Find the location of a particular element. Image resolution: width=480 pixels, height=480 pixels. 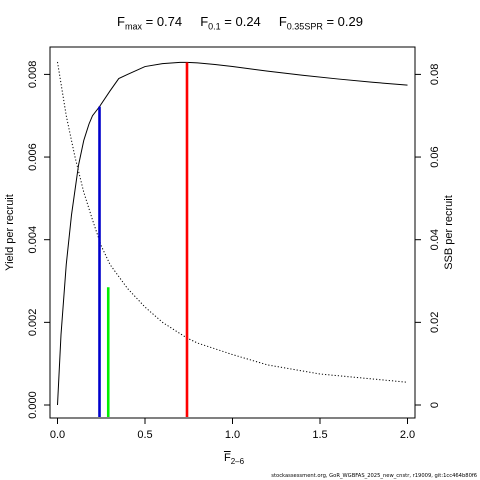

fmax-label: F is located at coordinates (121, 21).